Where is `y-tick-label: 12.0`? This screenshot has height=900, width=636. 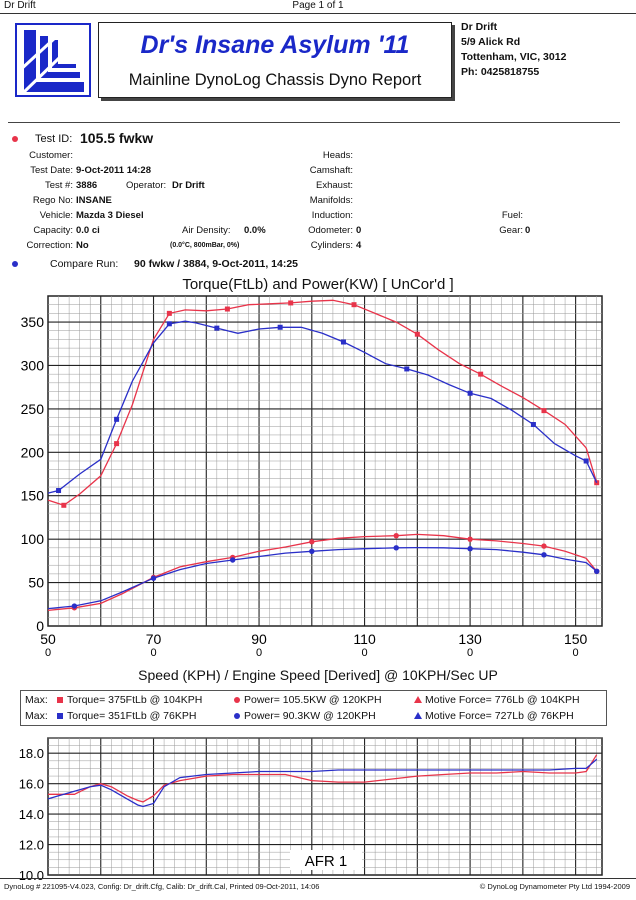
y-tick-label: 12.0 is located at coordinates (31, 845).